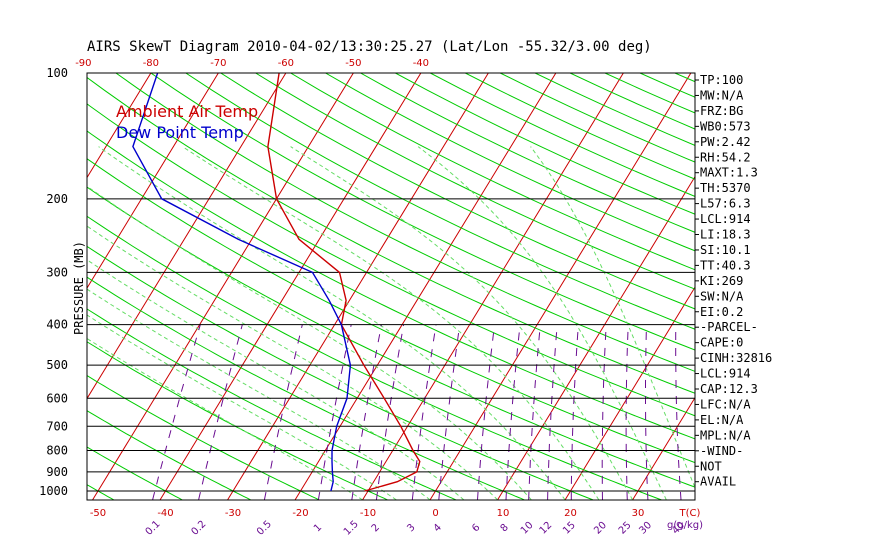 The width and height of the screenshot is (870, 560). I want to click on bottom-temp-tick-label: -30, so click(233, 513).